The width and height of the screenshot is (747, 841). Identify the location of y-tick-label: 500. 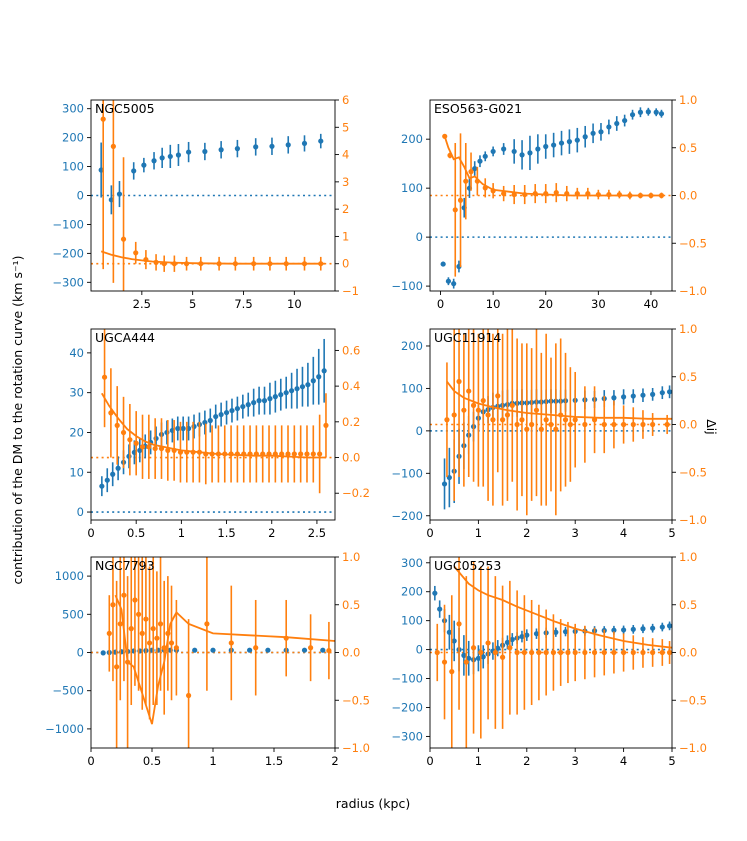
(73, 614).